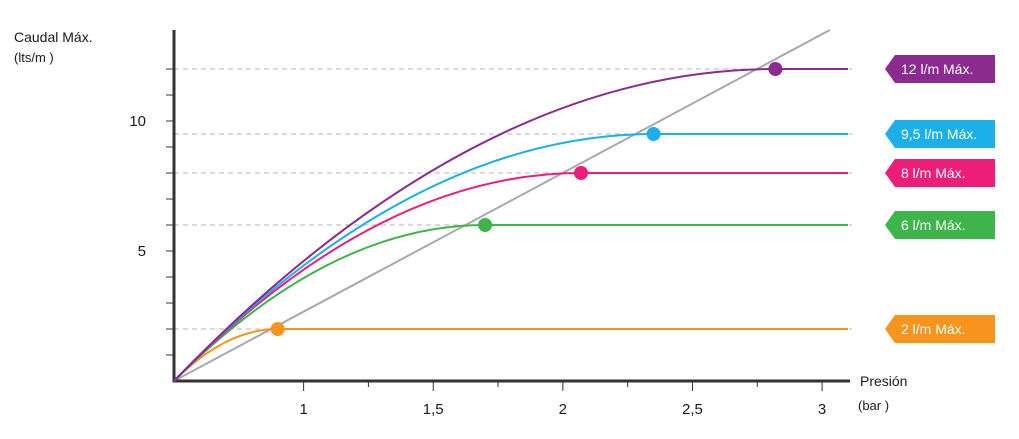 The width and height of the screenshot is (1019, 439). Describe the element at coordinates (34, 57) in the screenshot. I see `y-axis-unit: (lts/m )` at that location.